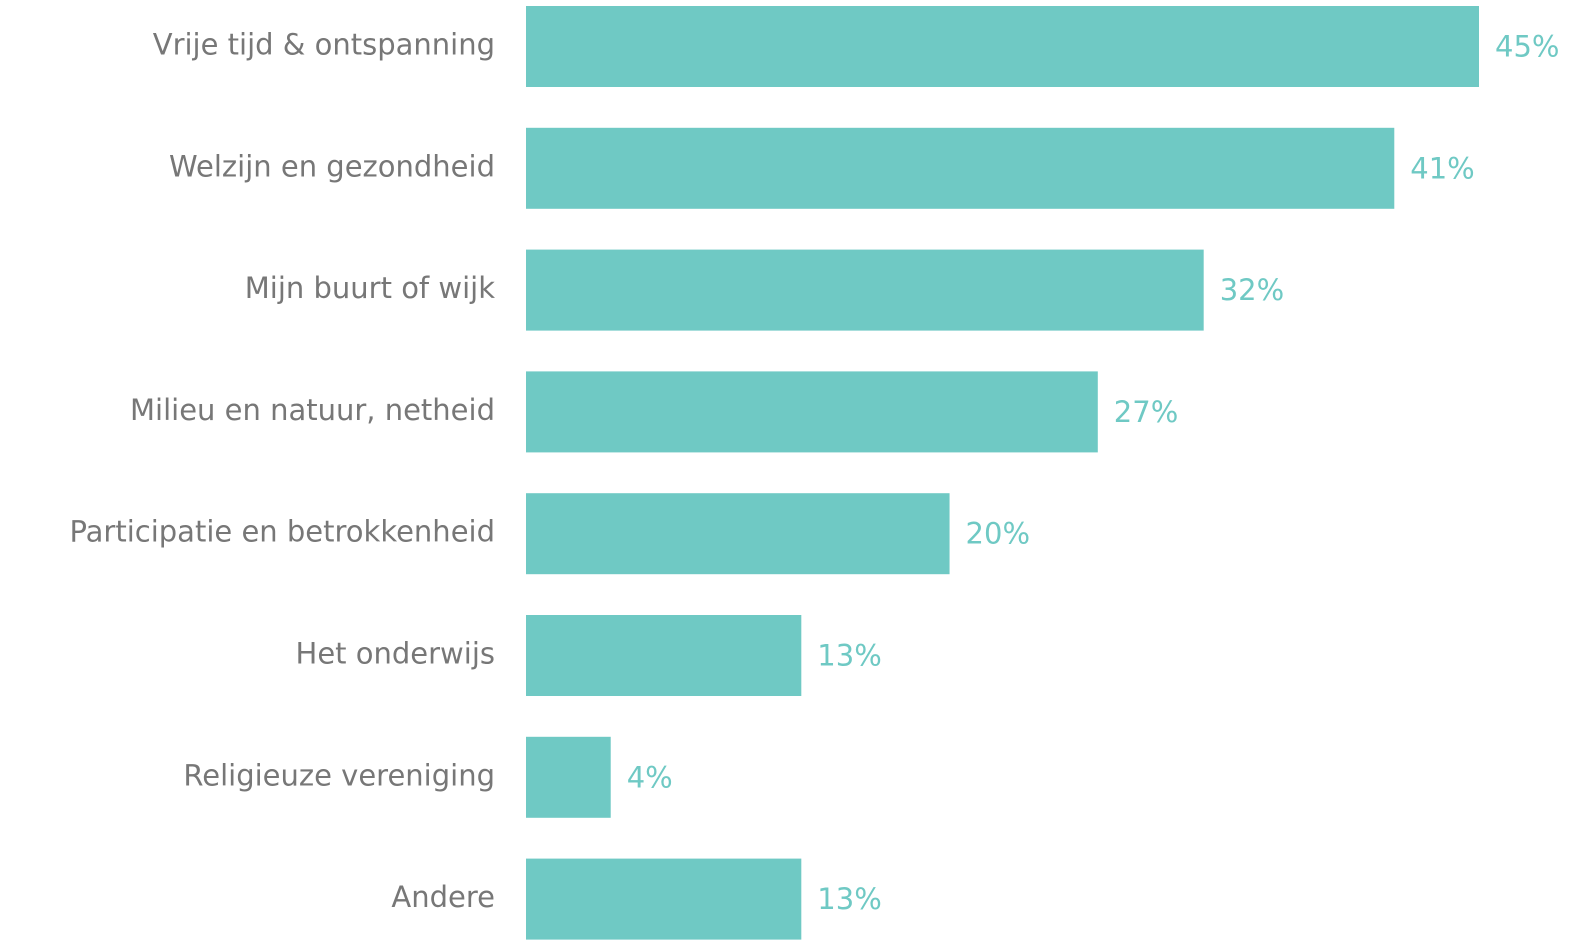 Image resolution: width=1580 pixels, height=944 pixels. I want to click on value-label: 4%, so click(650, 777).